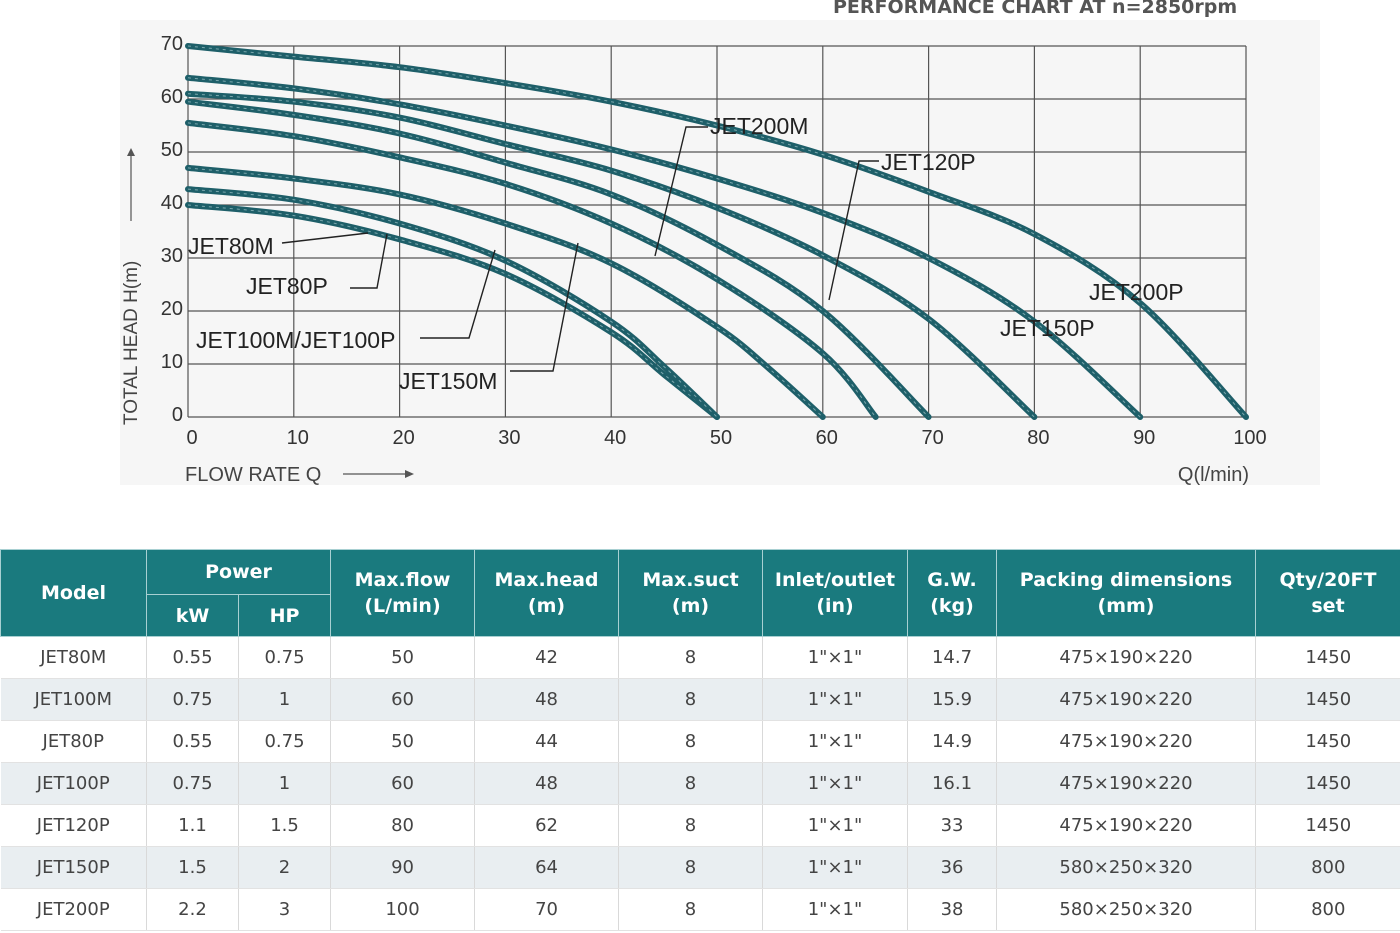  What do you see at coordinates (172, 362) in the screenshot?
I see `y-tick-label: 10` at bounding box center [172, 362].